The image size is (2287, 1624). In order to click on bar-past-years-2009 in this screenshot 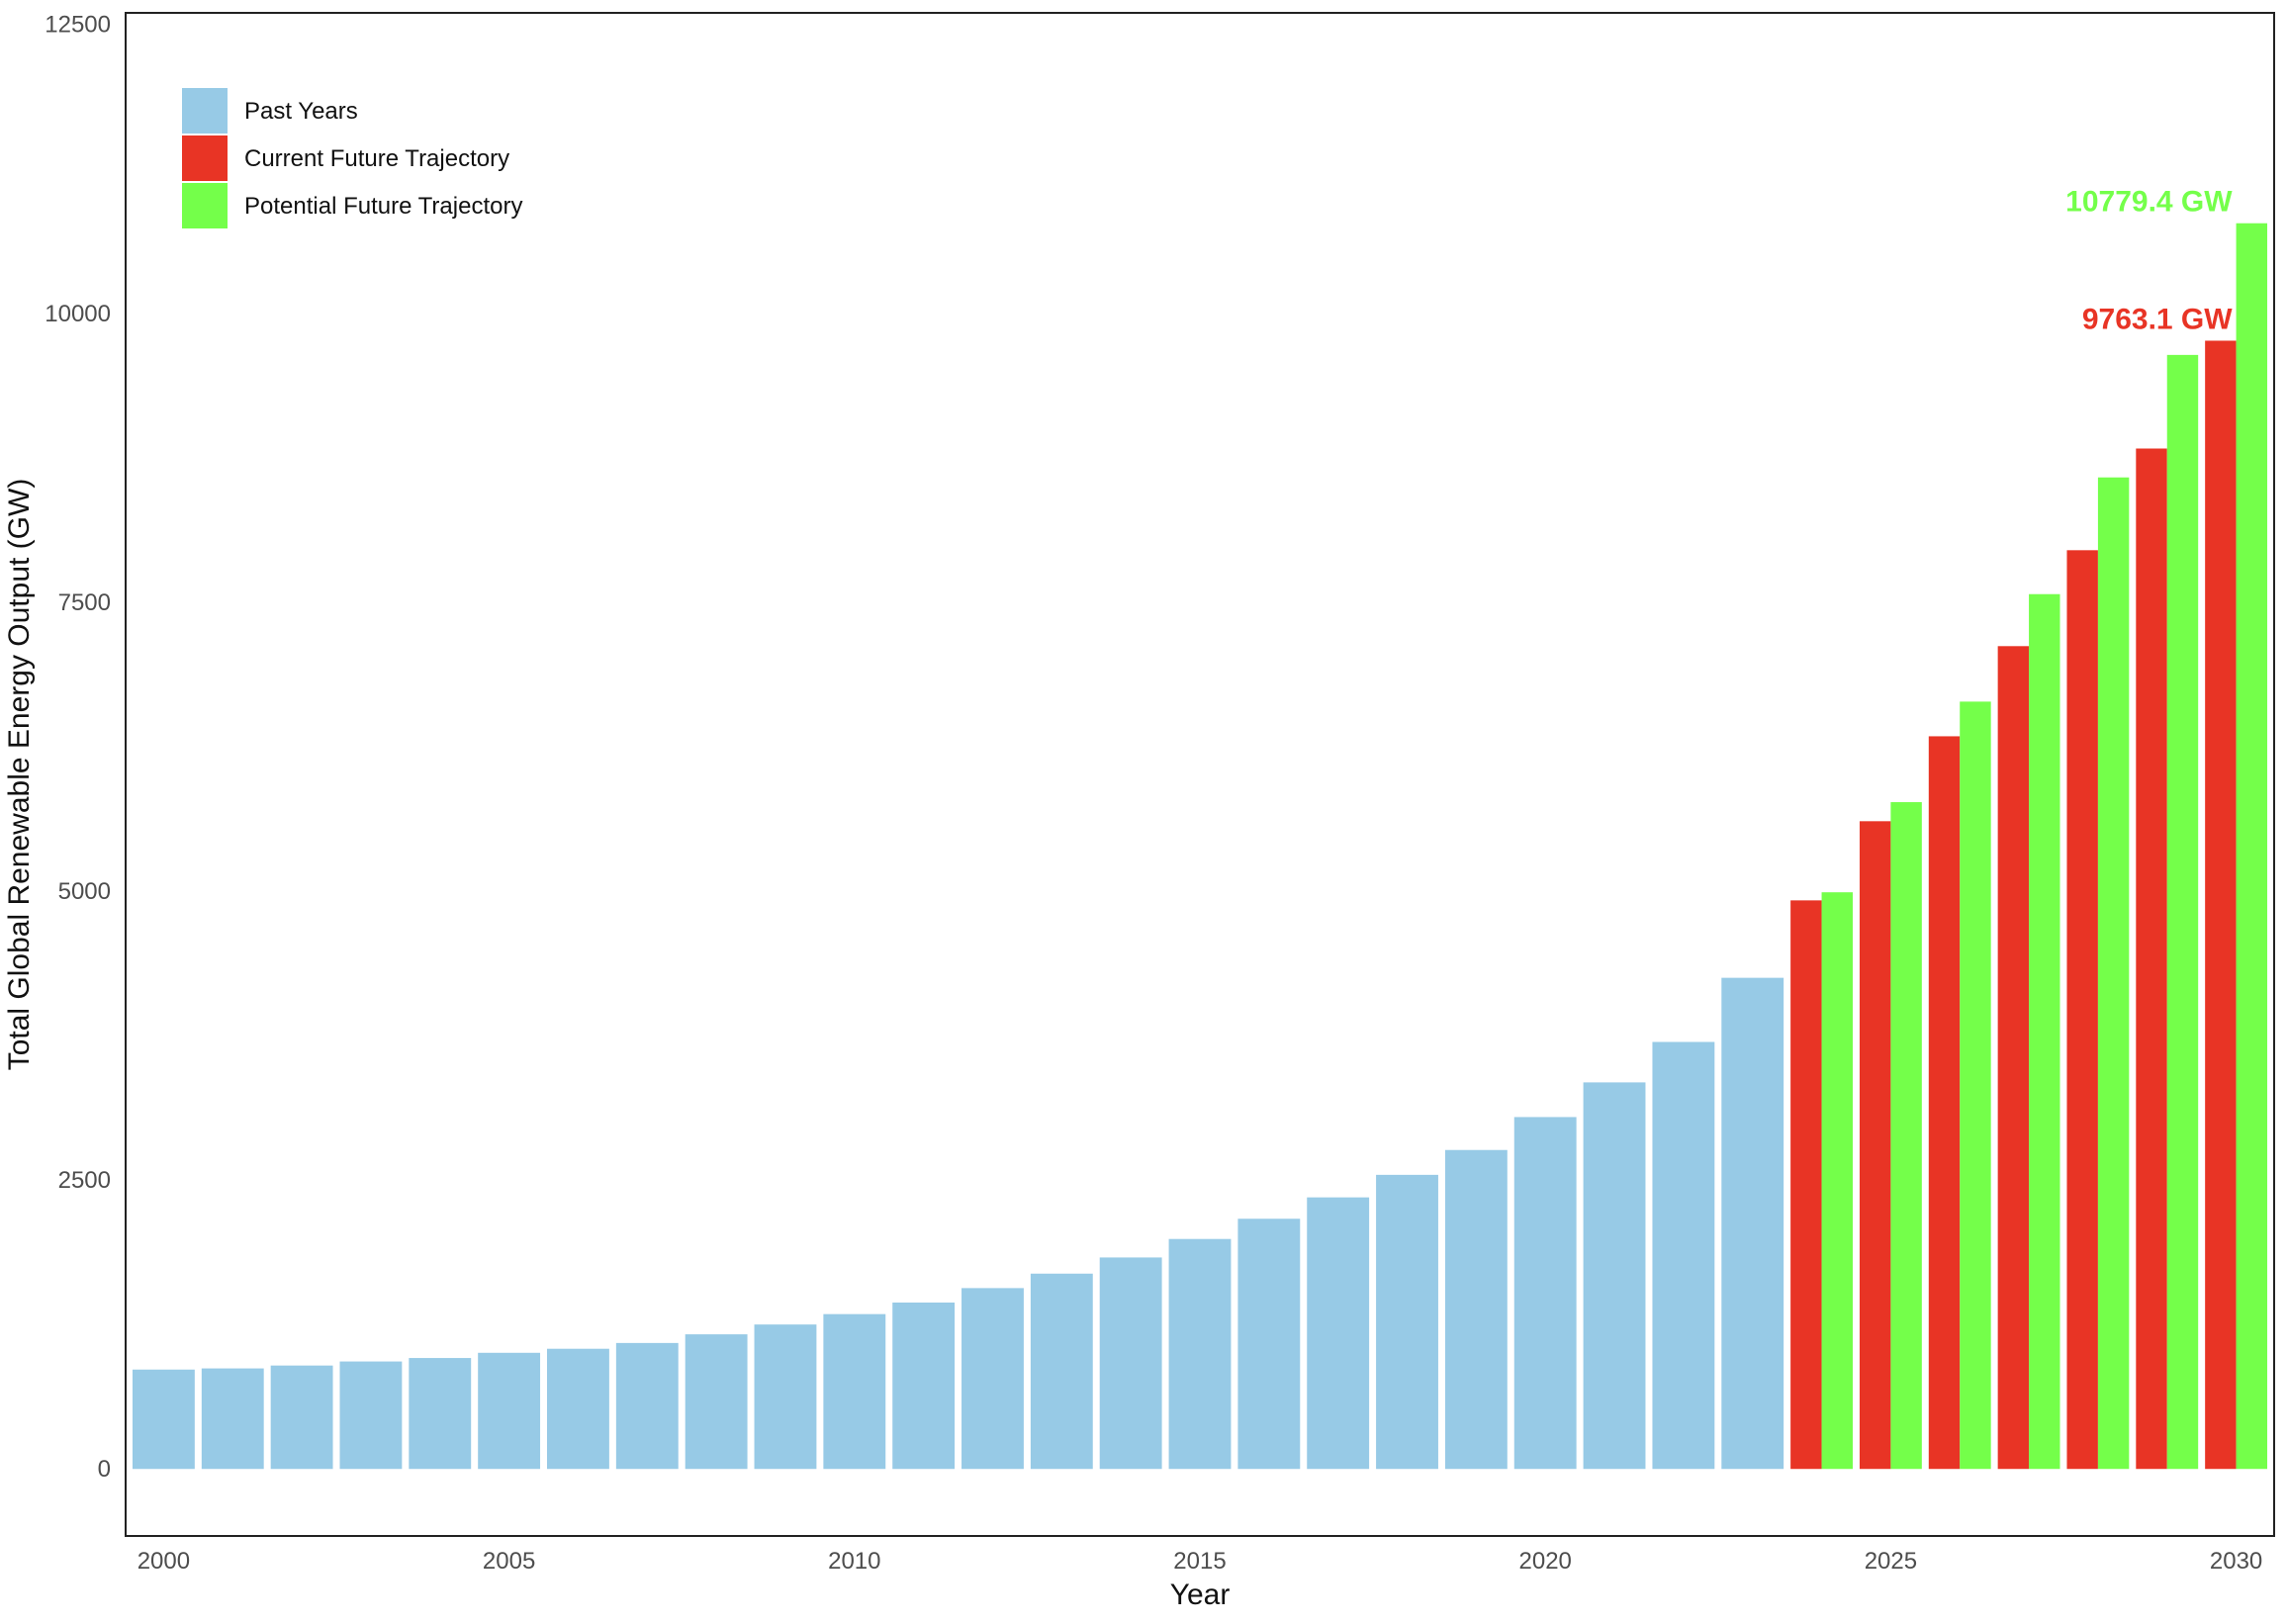, I will do `click(785, 1397)`.